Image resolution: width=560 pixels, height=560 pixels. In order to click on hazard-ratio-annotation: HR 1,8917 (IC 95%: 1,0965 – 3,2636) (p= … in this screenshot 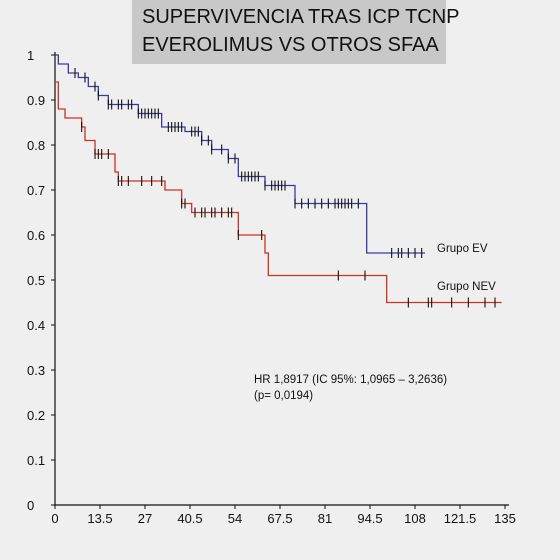, I will do `click(350, 388)`.